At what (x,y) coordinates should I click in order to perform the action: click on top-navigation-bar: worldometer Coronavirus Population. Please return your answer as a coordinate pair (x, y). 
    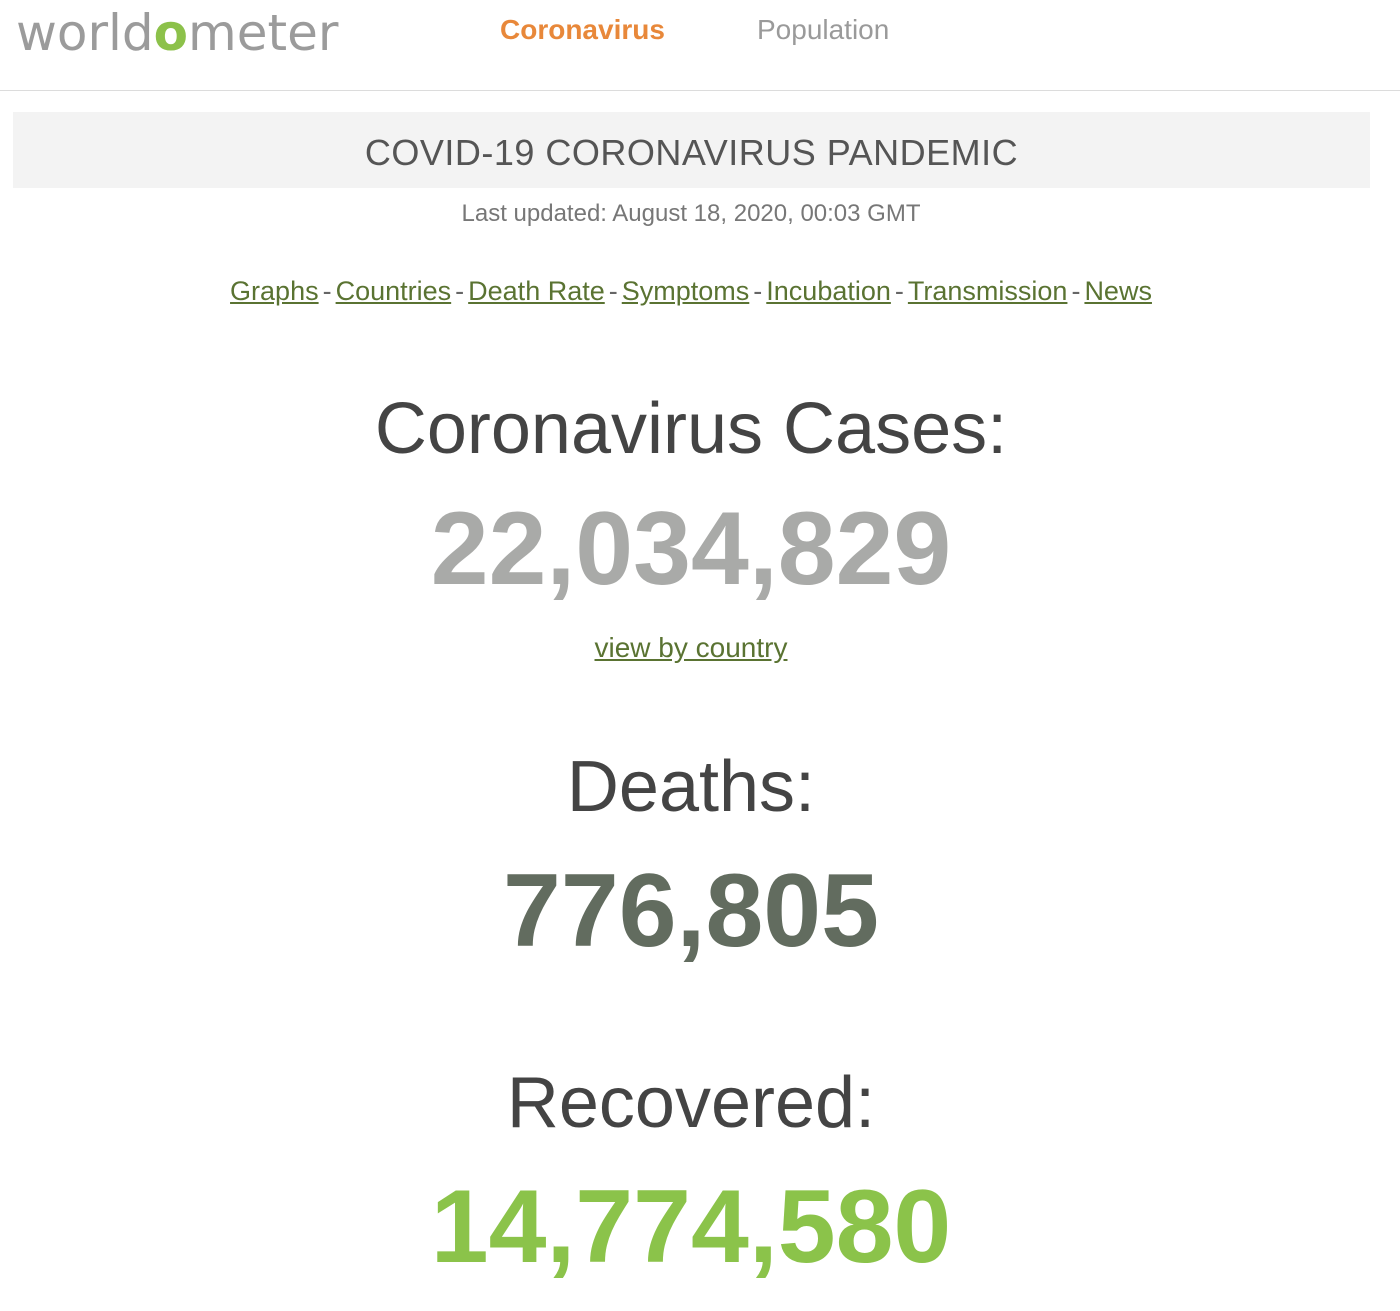
    Looking at the image, I should click on (700, 45).